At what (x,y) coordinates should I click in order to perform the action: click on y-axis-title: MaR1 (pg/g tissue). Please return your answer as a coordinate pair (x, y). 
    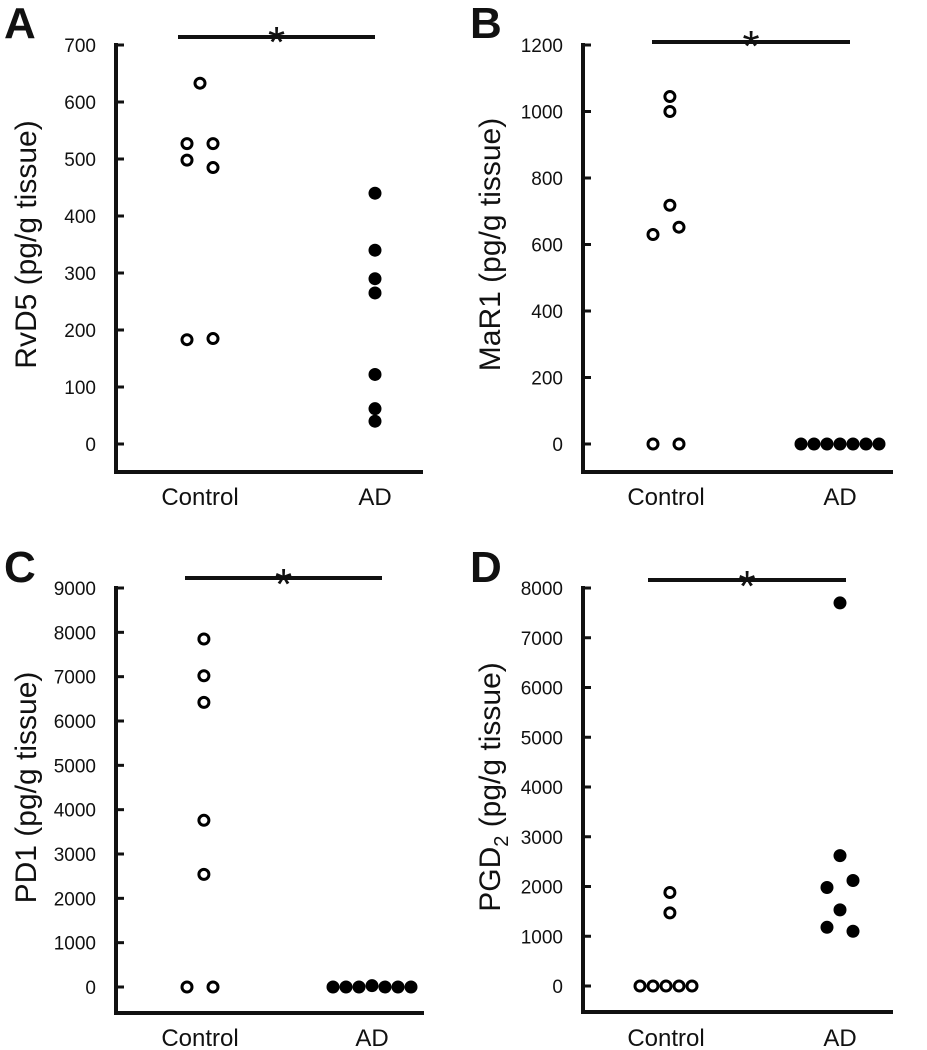
    Looking at the image, I should click on (490, 244).